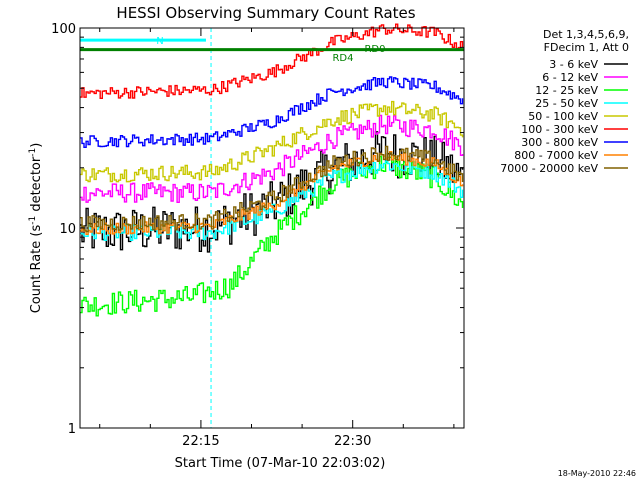 The image size is (640, 480). What do you see at coordinates (573, 64) in the screenshot?
I see `legend-entry-label-1: 3 - 6 keV` at bounding box center [573, 64].